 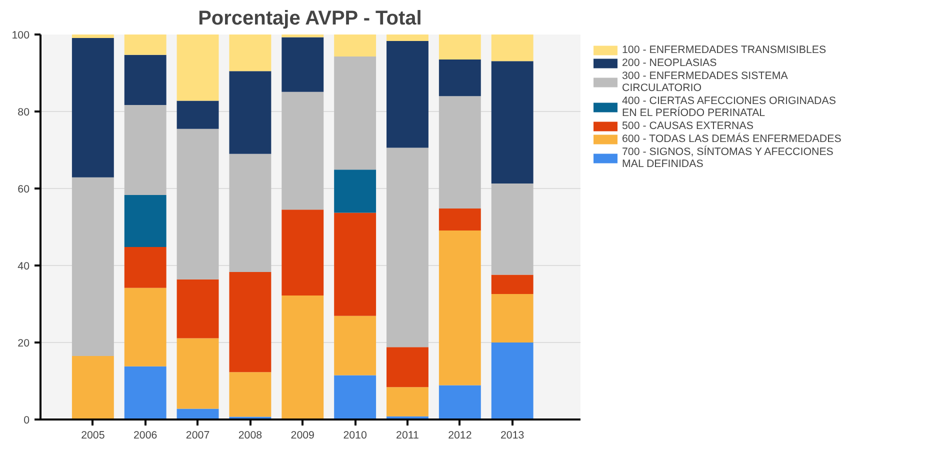 I want to click on y-tick-label: 0, so click(x=27, y=420).